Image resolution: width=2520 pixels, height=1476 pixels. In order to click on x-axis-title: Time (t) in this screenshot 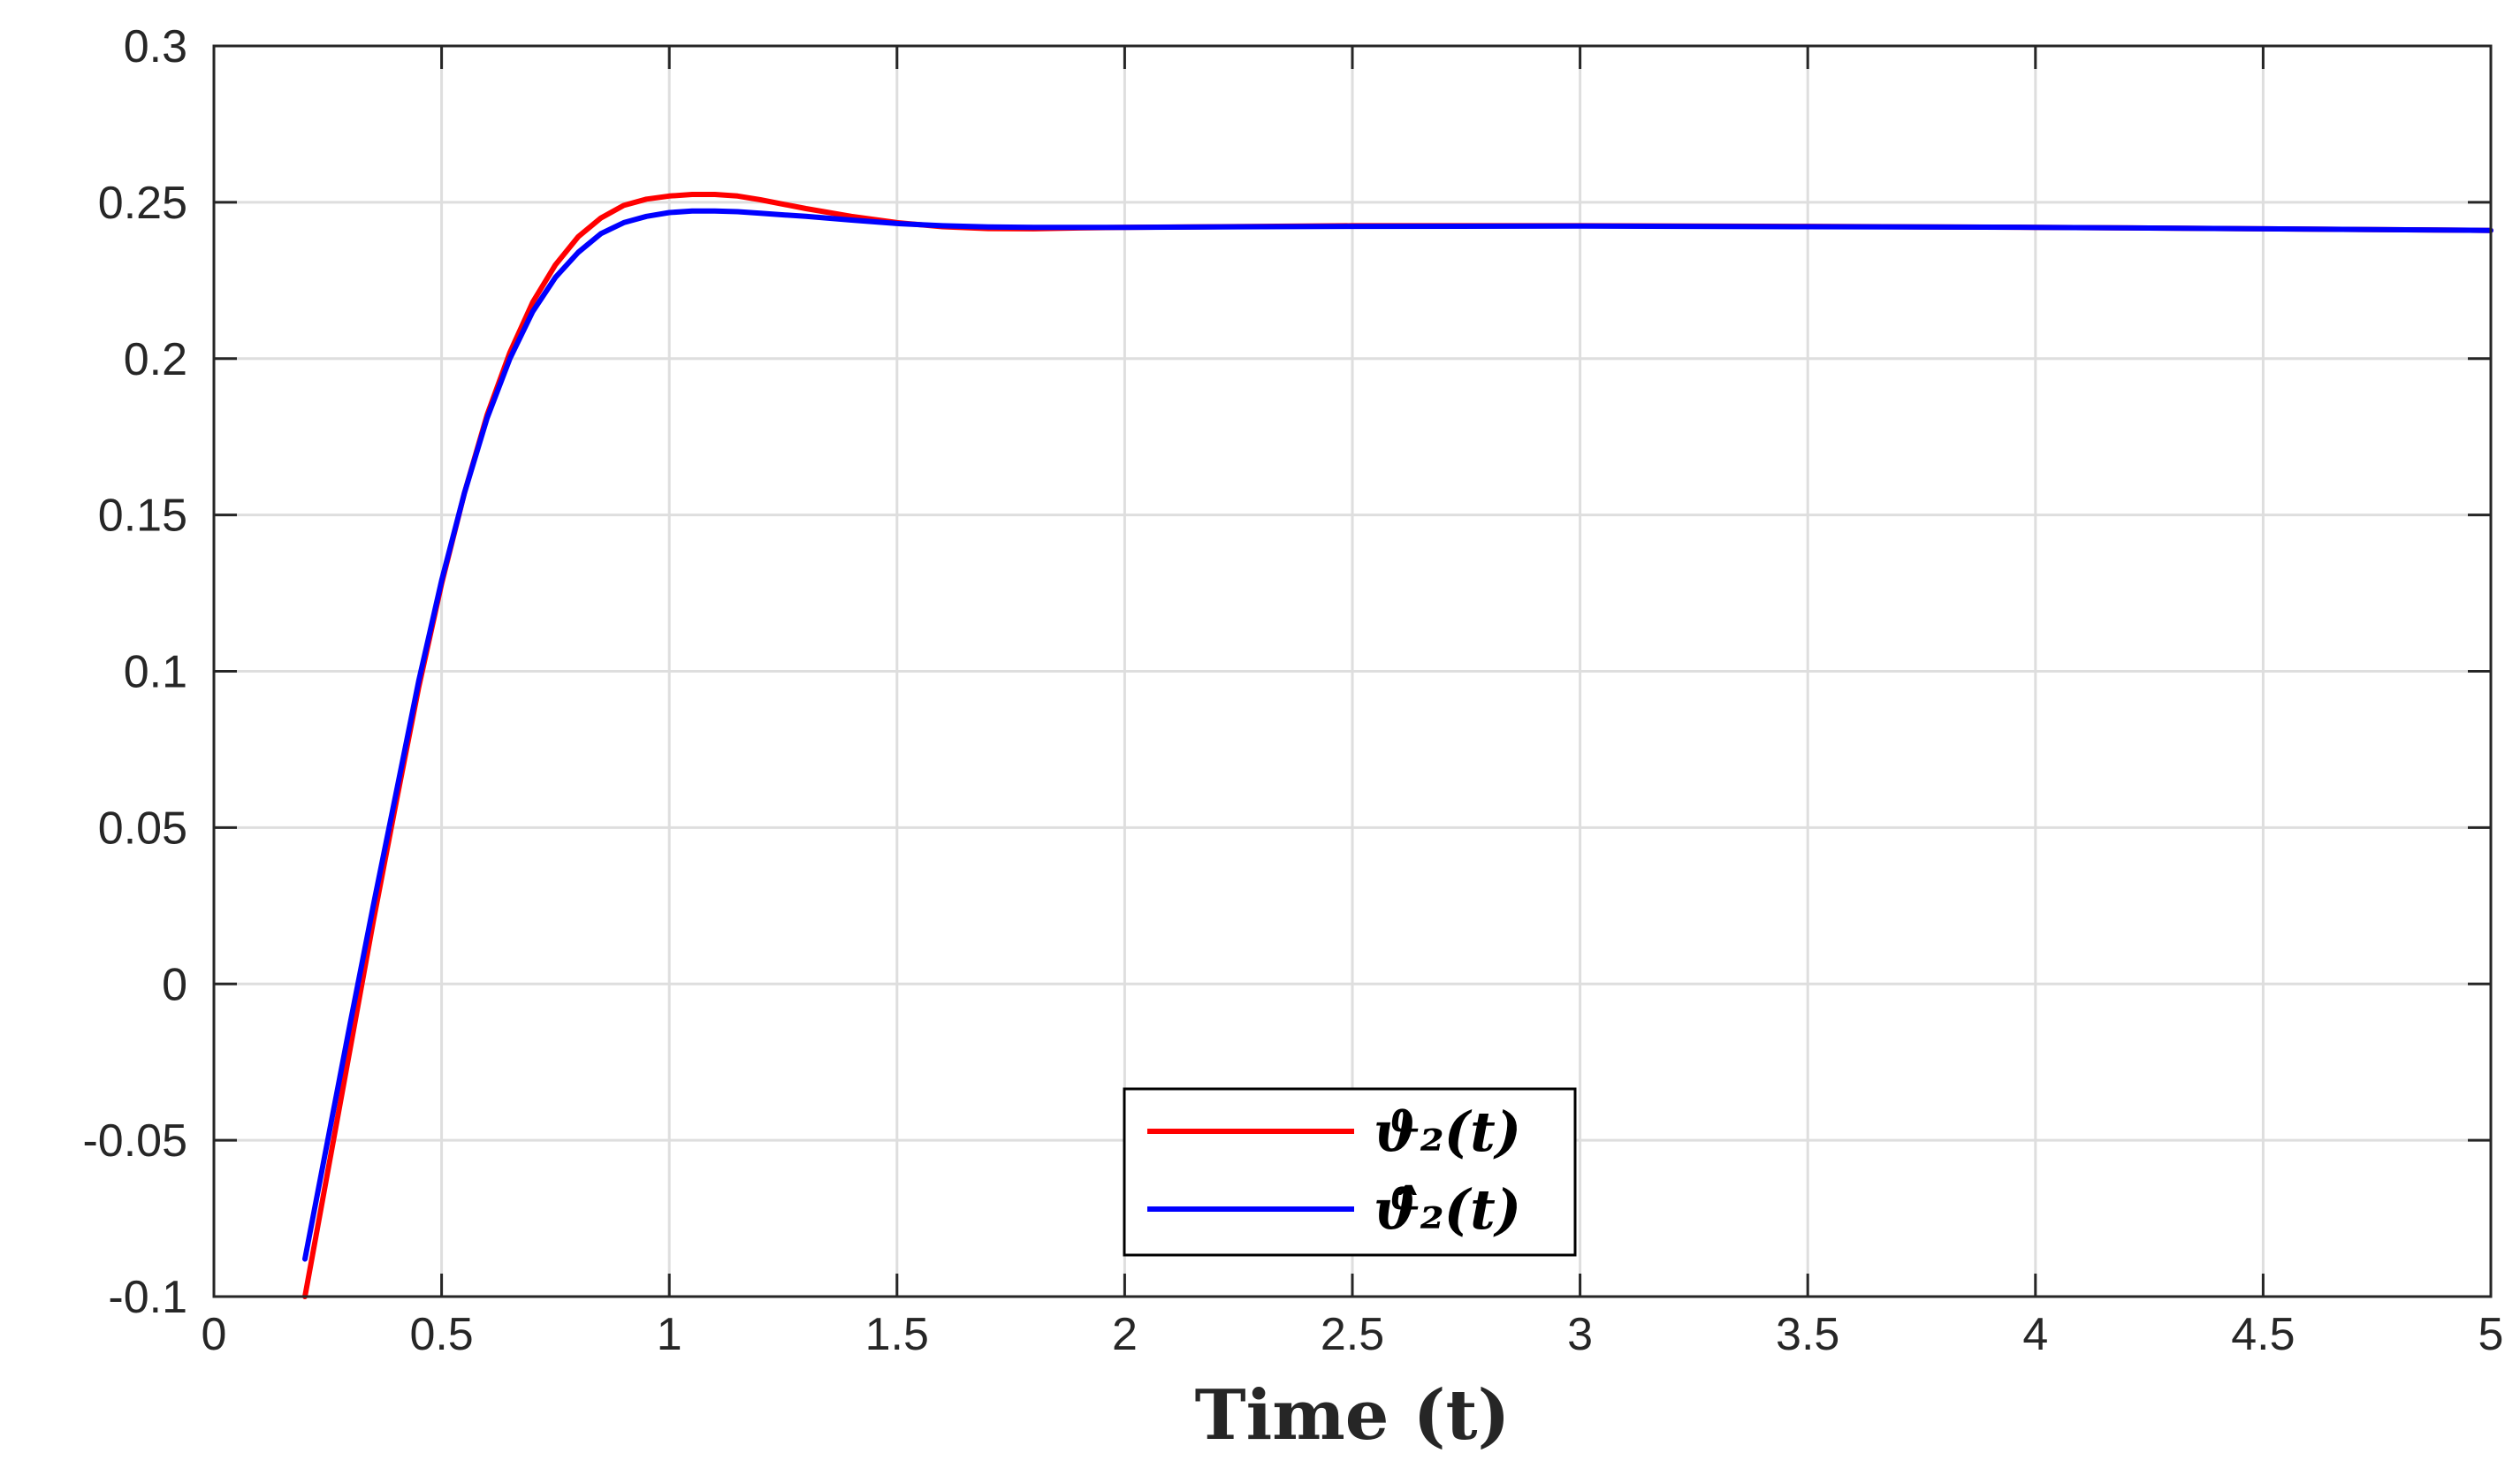, I will do `click(1353, 1415)`.